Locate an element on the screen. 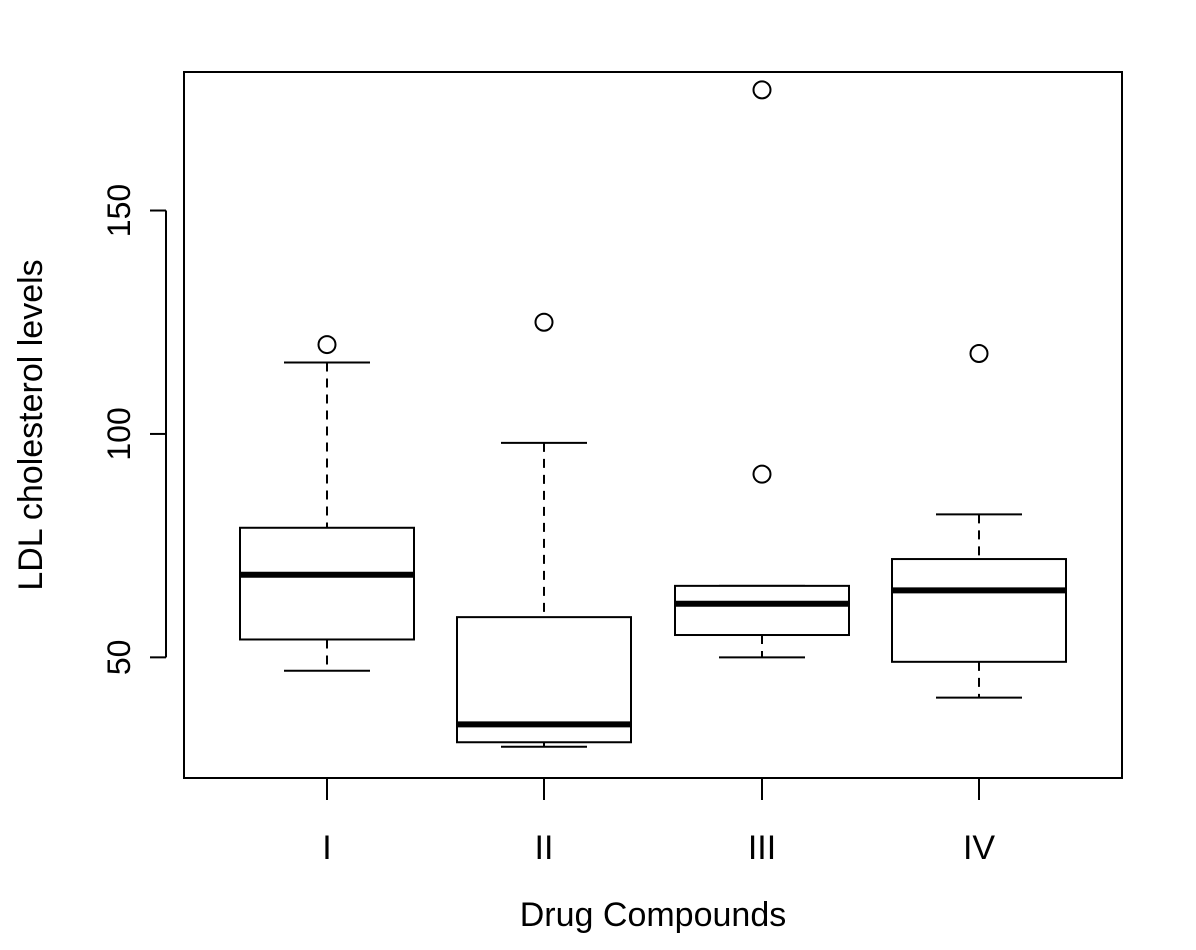  x-axis-label: Drug Compounds is located at coordinates (653, 915).